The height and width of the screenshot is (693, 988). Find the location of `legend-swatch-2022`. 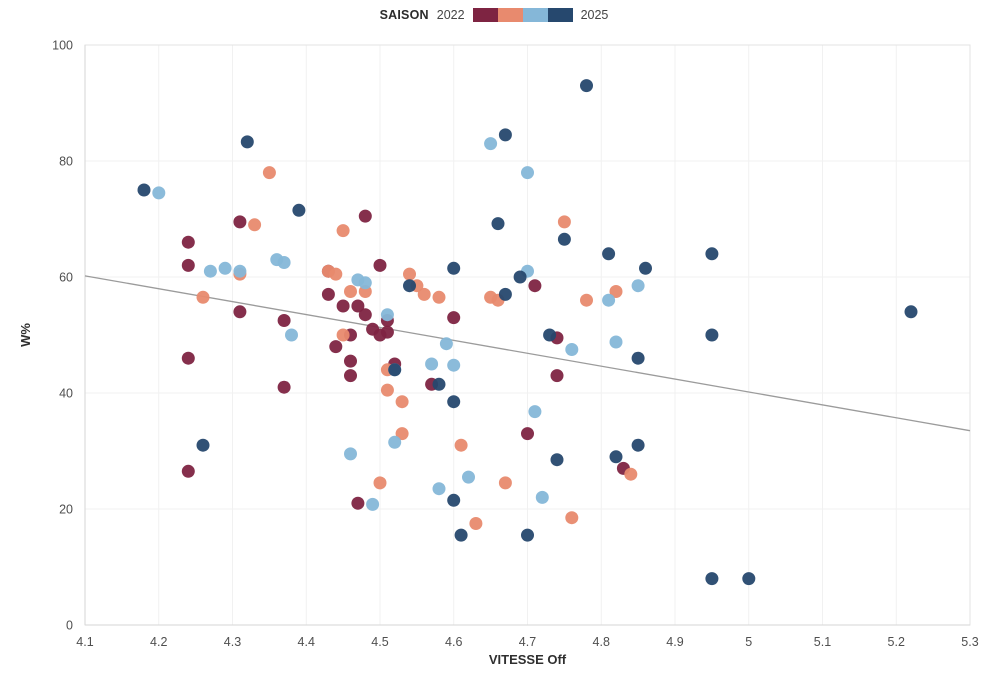

legend-swatch-2022 is located at coordinates (485, 15).